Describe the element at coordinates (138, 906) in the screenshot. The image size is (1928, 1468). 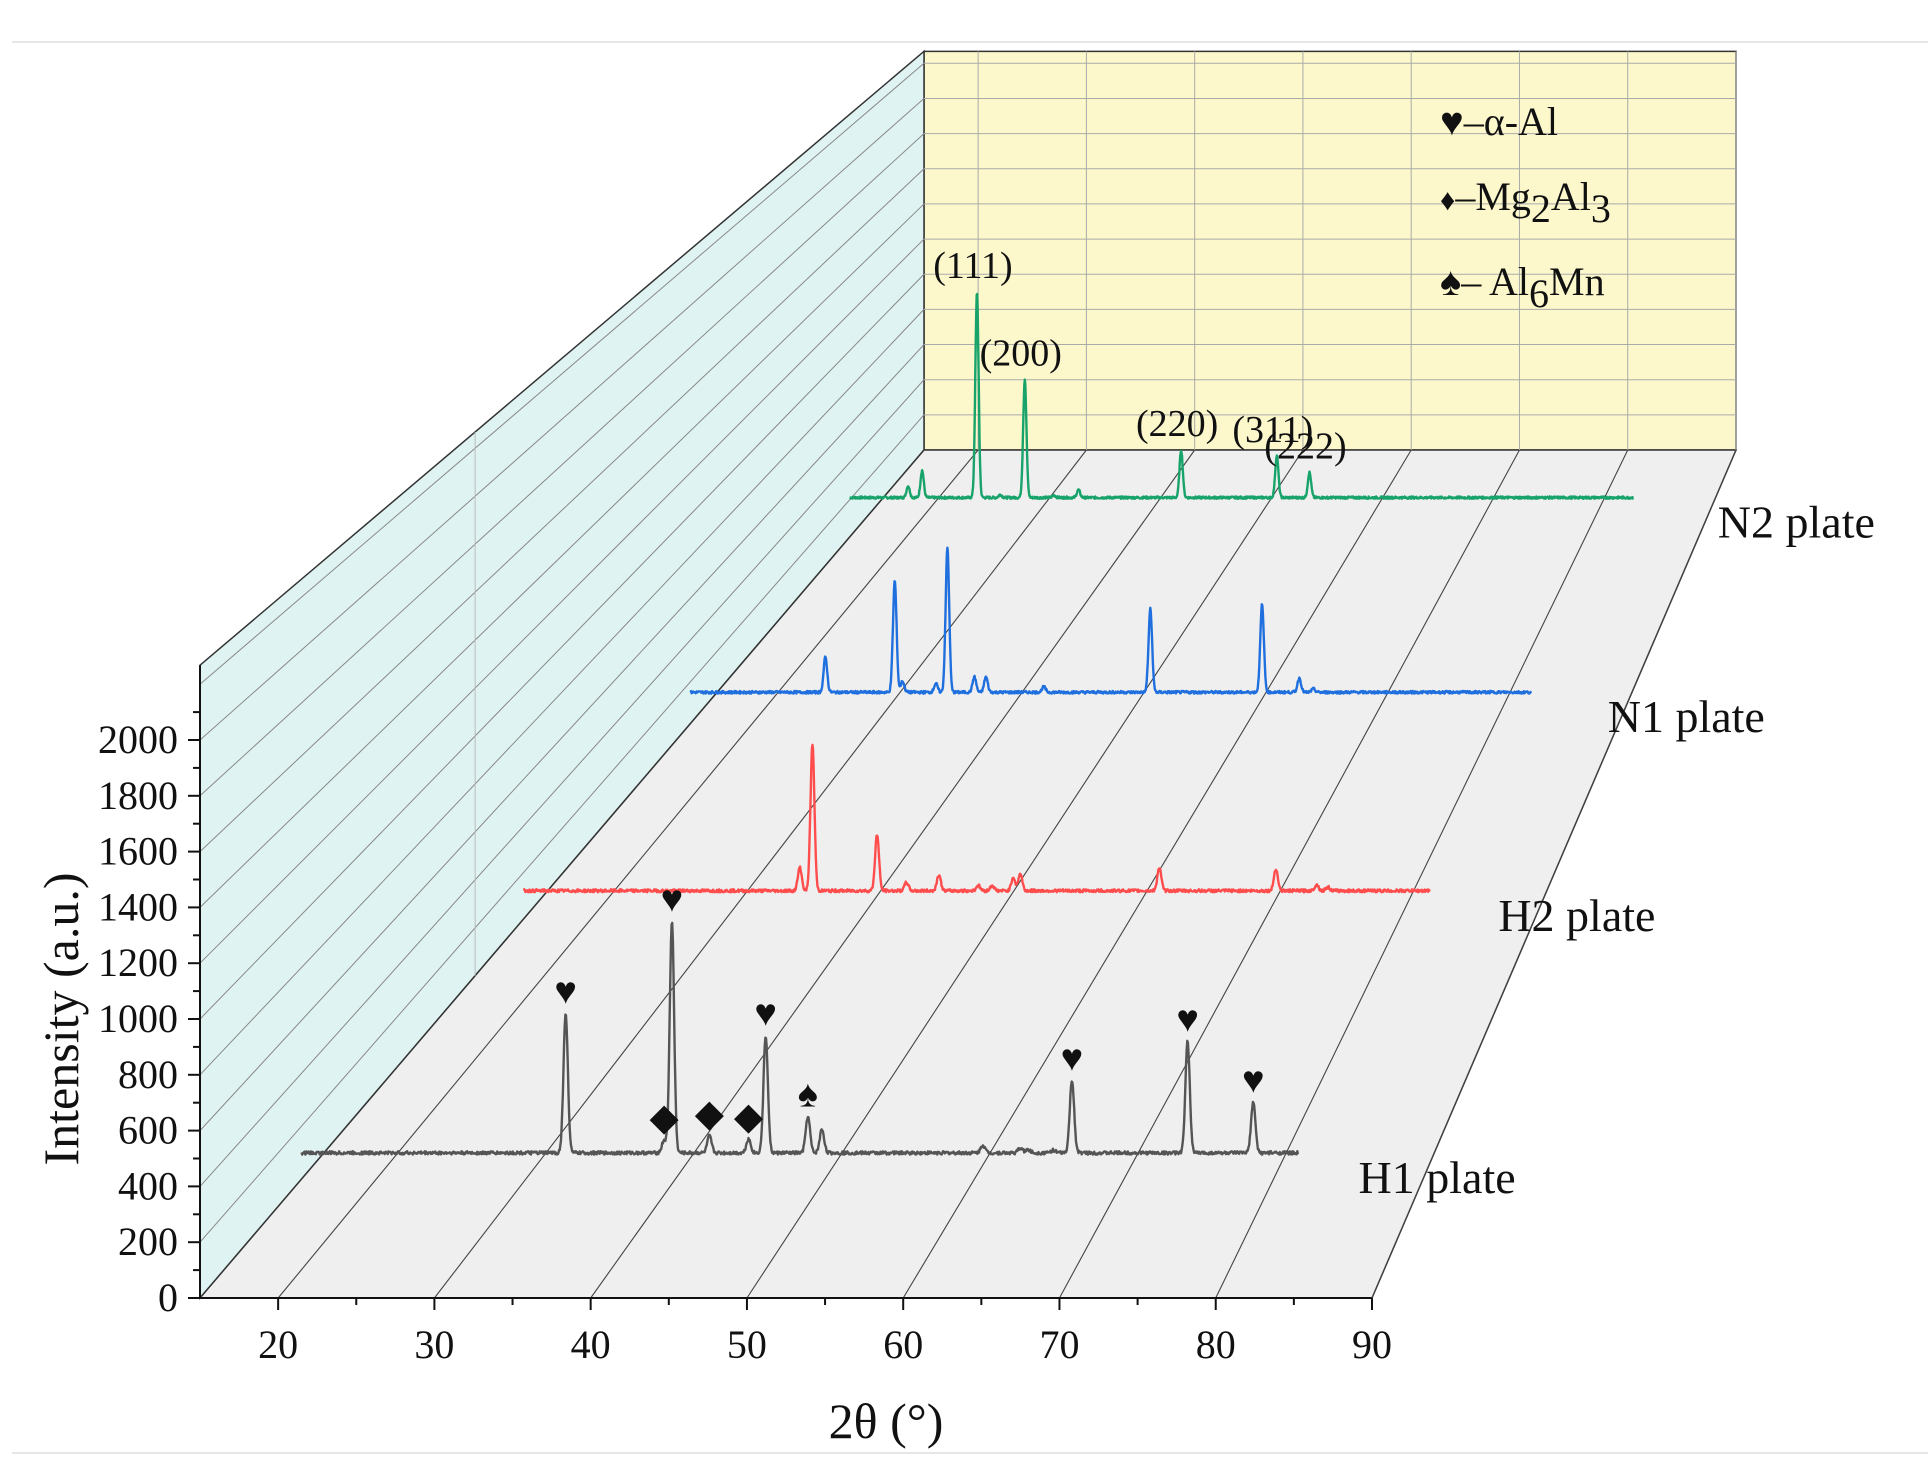
I see `y-tick-label: 1400` at that location.